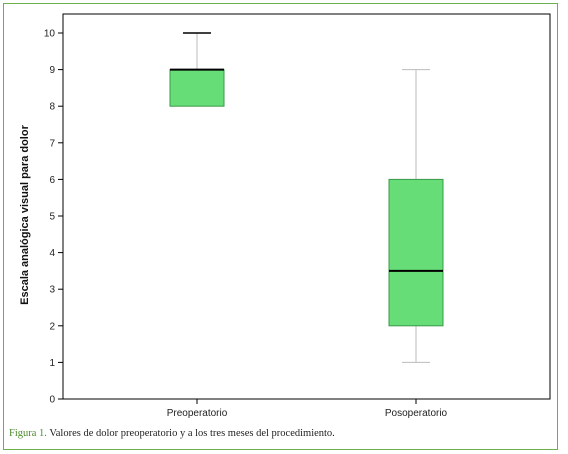  Describe the element at coordinates (307, 409) in the screenshot. I see `x-axis: Preoperatorio Posoperatorio` at that location.